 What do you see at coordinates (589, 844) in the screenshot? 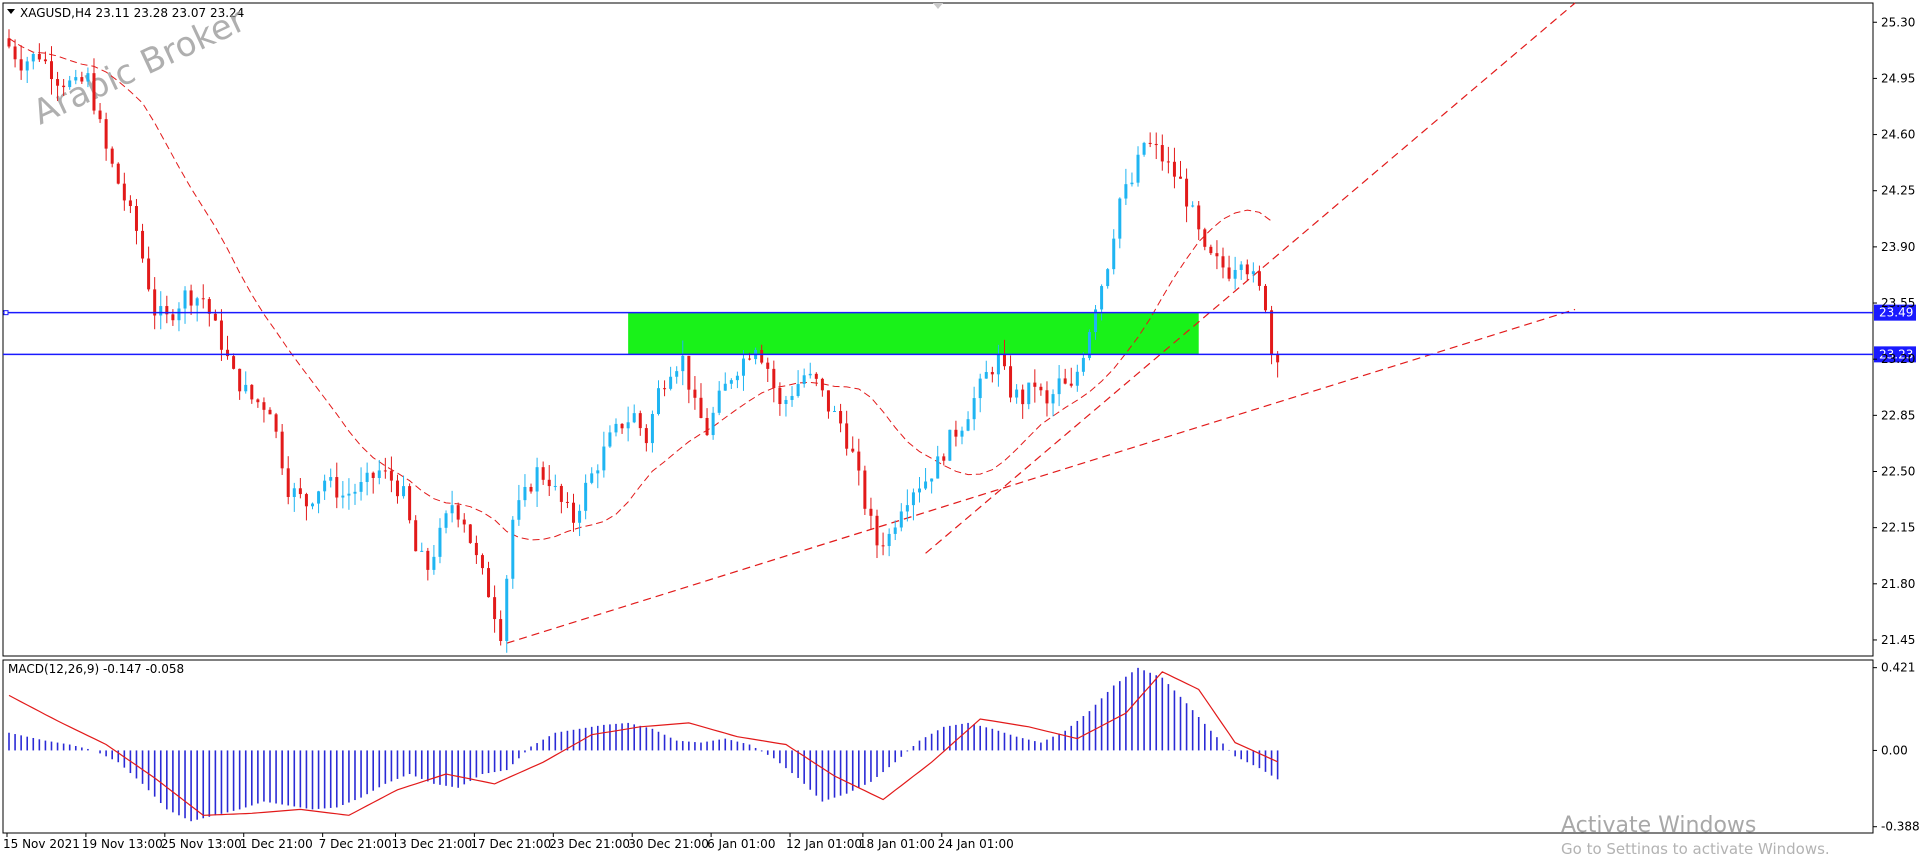
I see `x-tick-label: 23 Dec 21:00` at bounding box center [589, 844].